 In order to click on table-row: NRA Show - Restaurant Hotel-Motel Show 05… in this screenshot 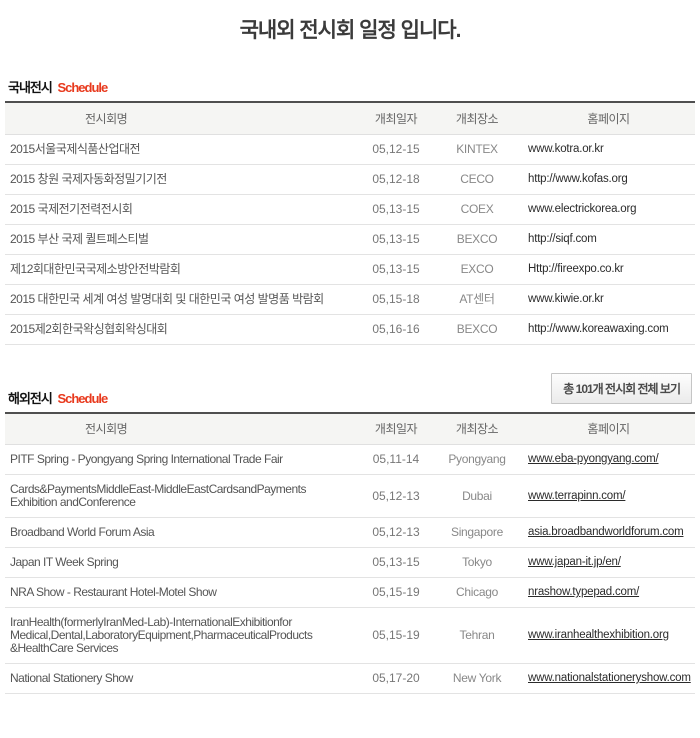, I will do `click(350, 592)`.